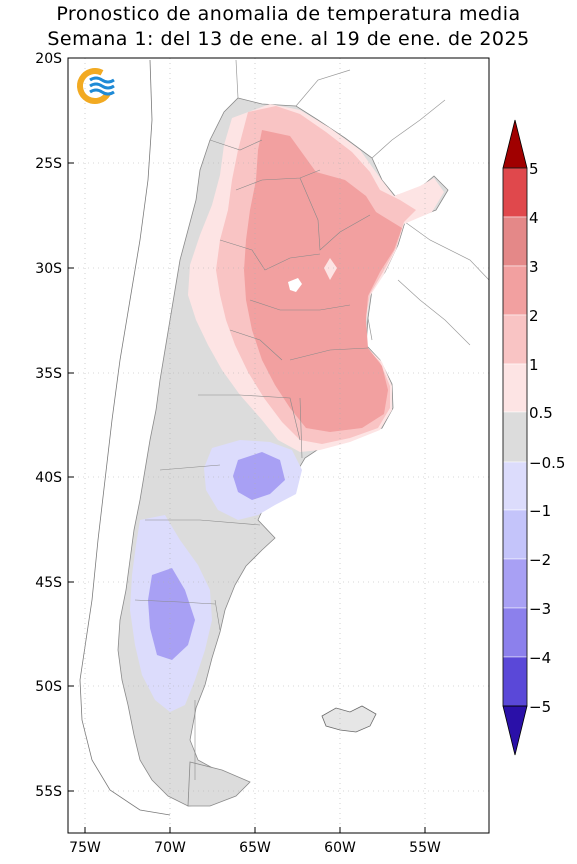  I want to click on neighbor-borders, so click(362, 202).